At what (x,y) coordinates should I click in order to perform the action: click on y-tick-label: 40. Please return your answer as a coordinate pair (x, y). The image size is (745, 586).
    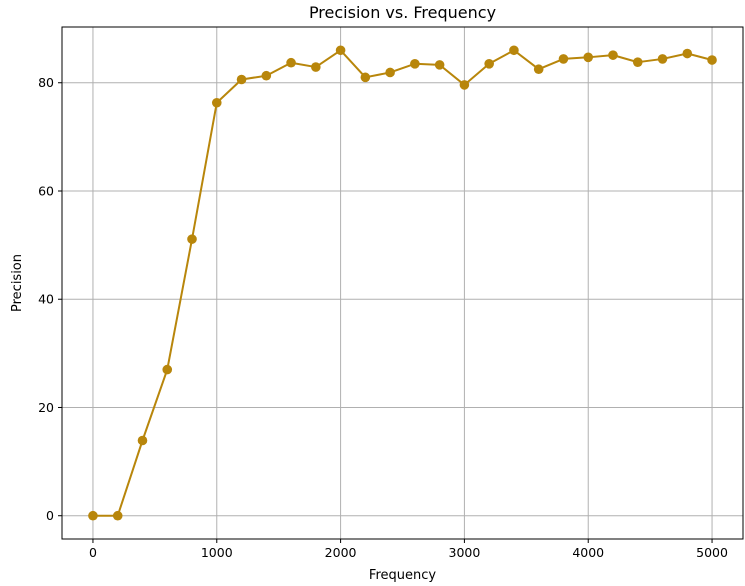
    Looking at the image, I should click on (46, 299).